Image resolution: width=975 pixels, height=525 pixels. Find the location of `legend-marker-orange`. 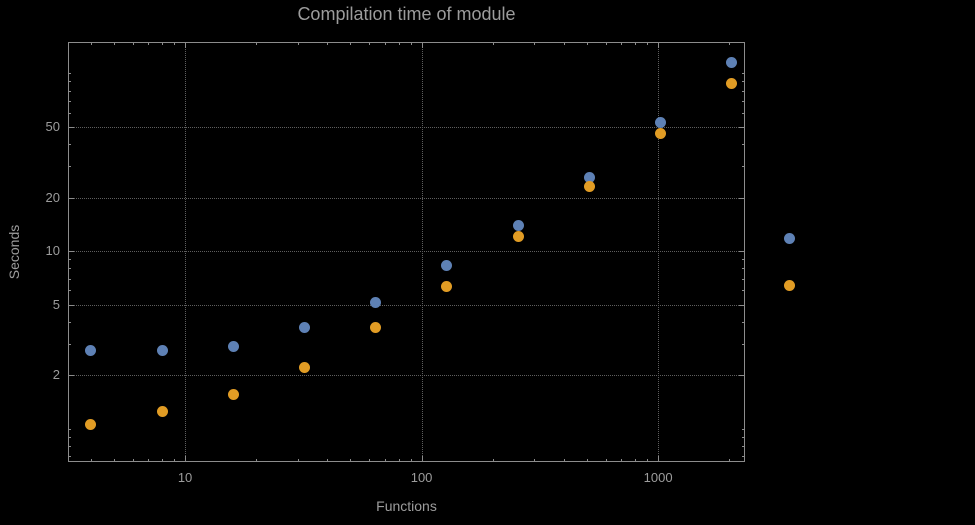

legend-marker-orange is located at coordinates (789, 285).